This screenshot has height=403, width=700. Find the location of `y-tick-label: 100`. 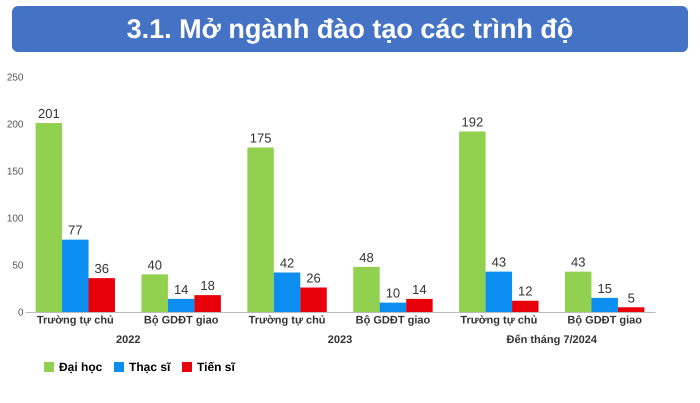

y-tick-label: 100 is located at coordinates (15, 219).